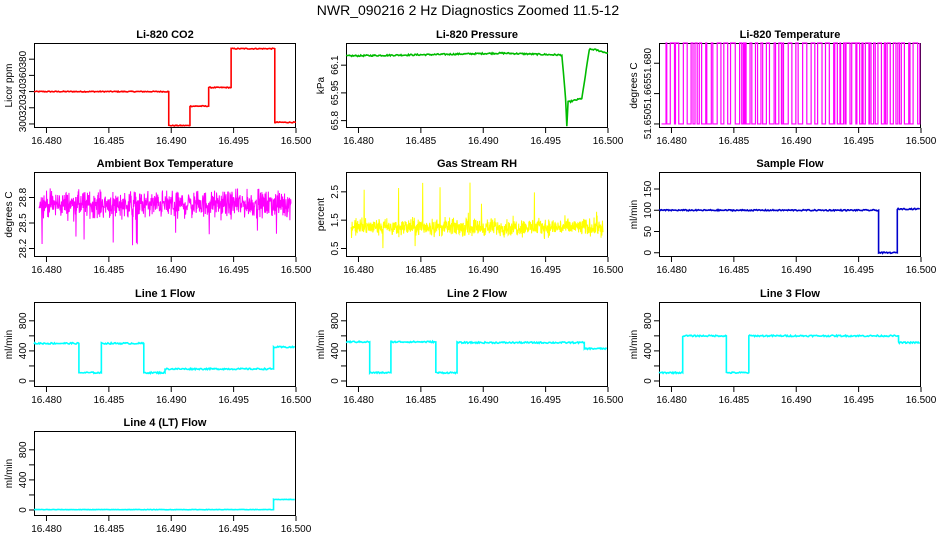  What do you see at coordinates (23, 58) in the screenshot?
I see `y-tick-label: 380` at bounding box center [23, 58].